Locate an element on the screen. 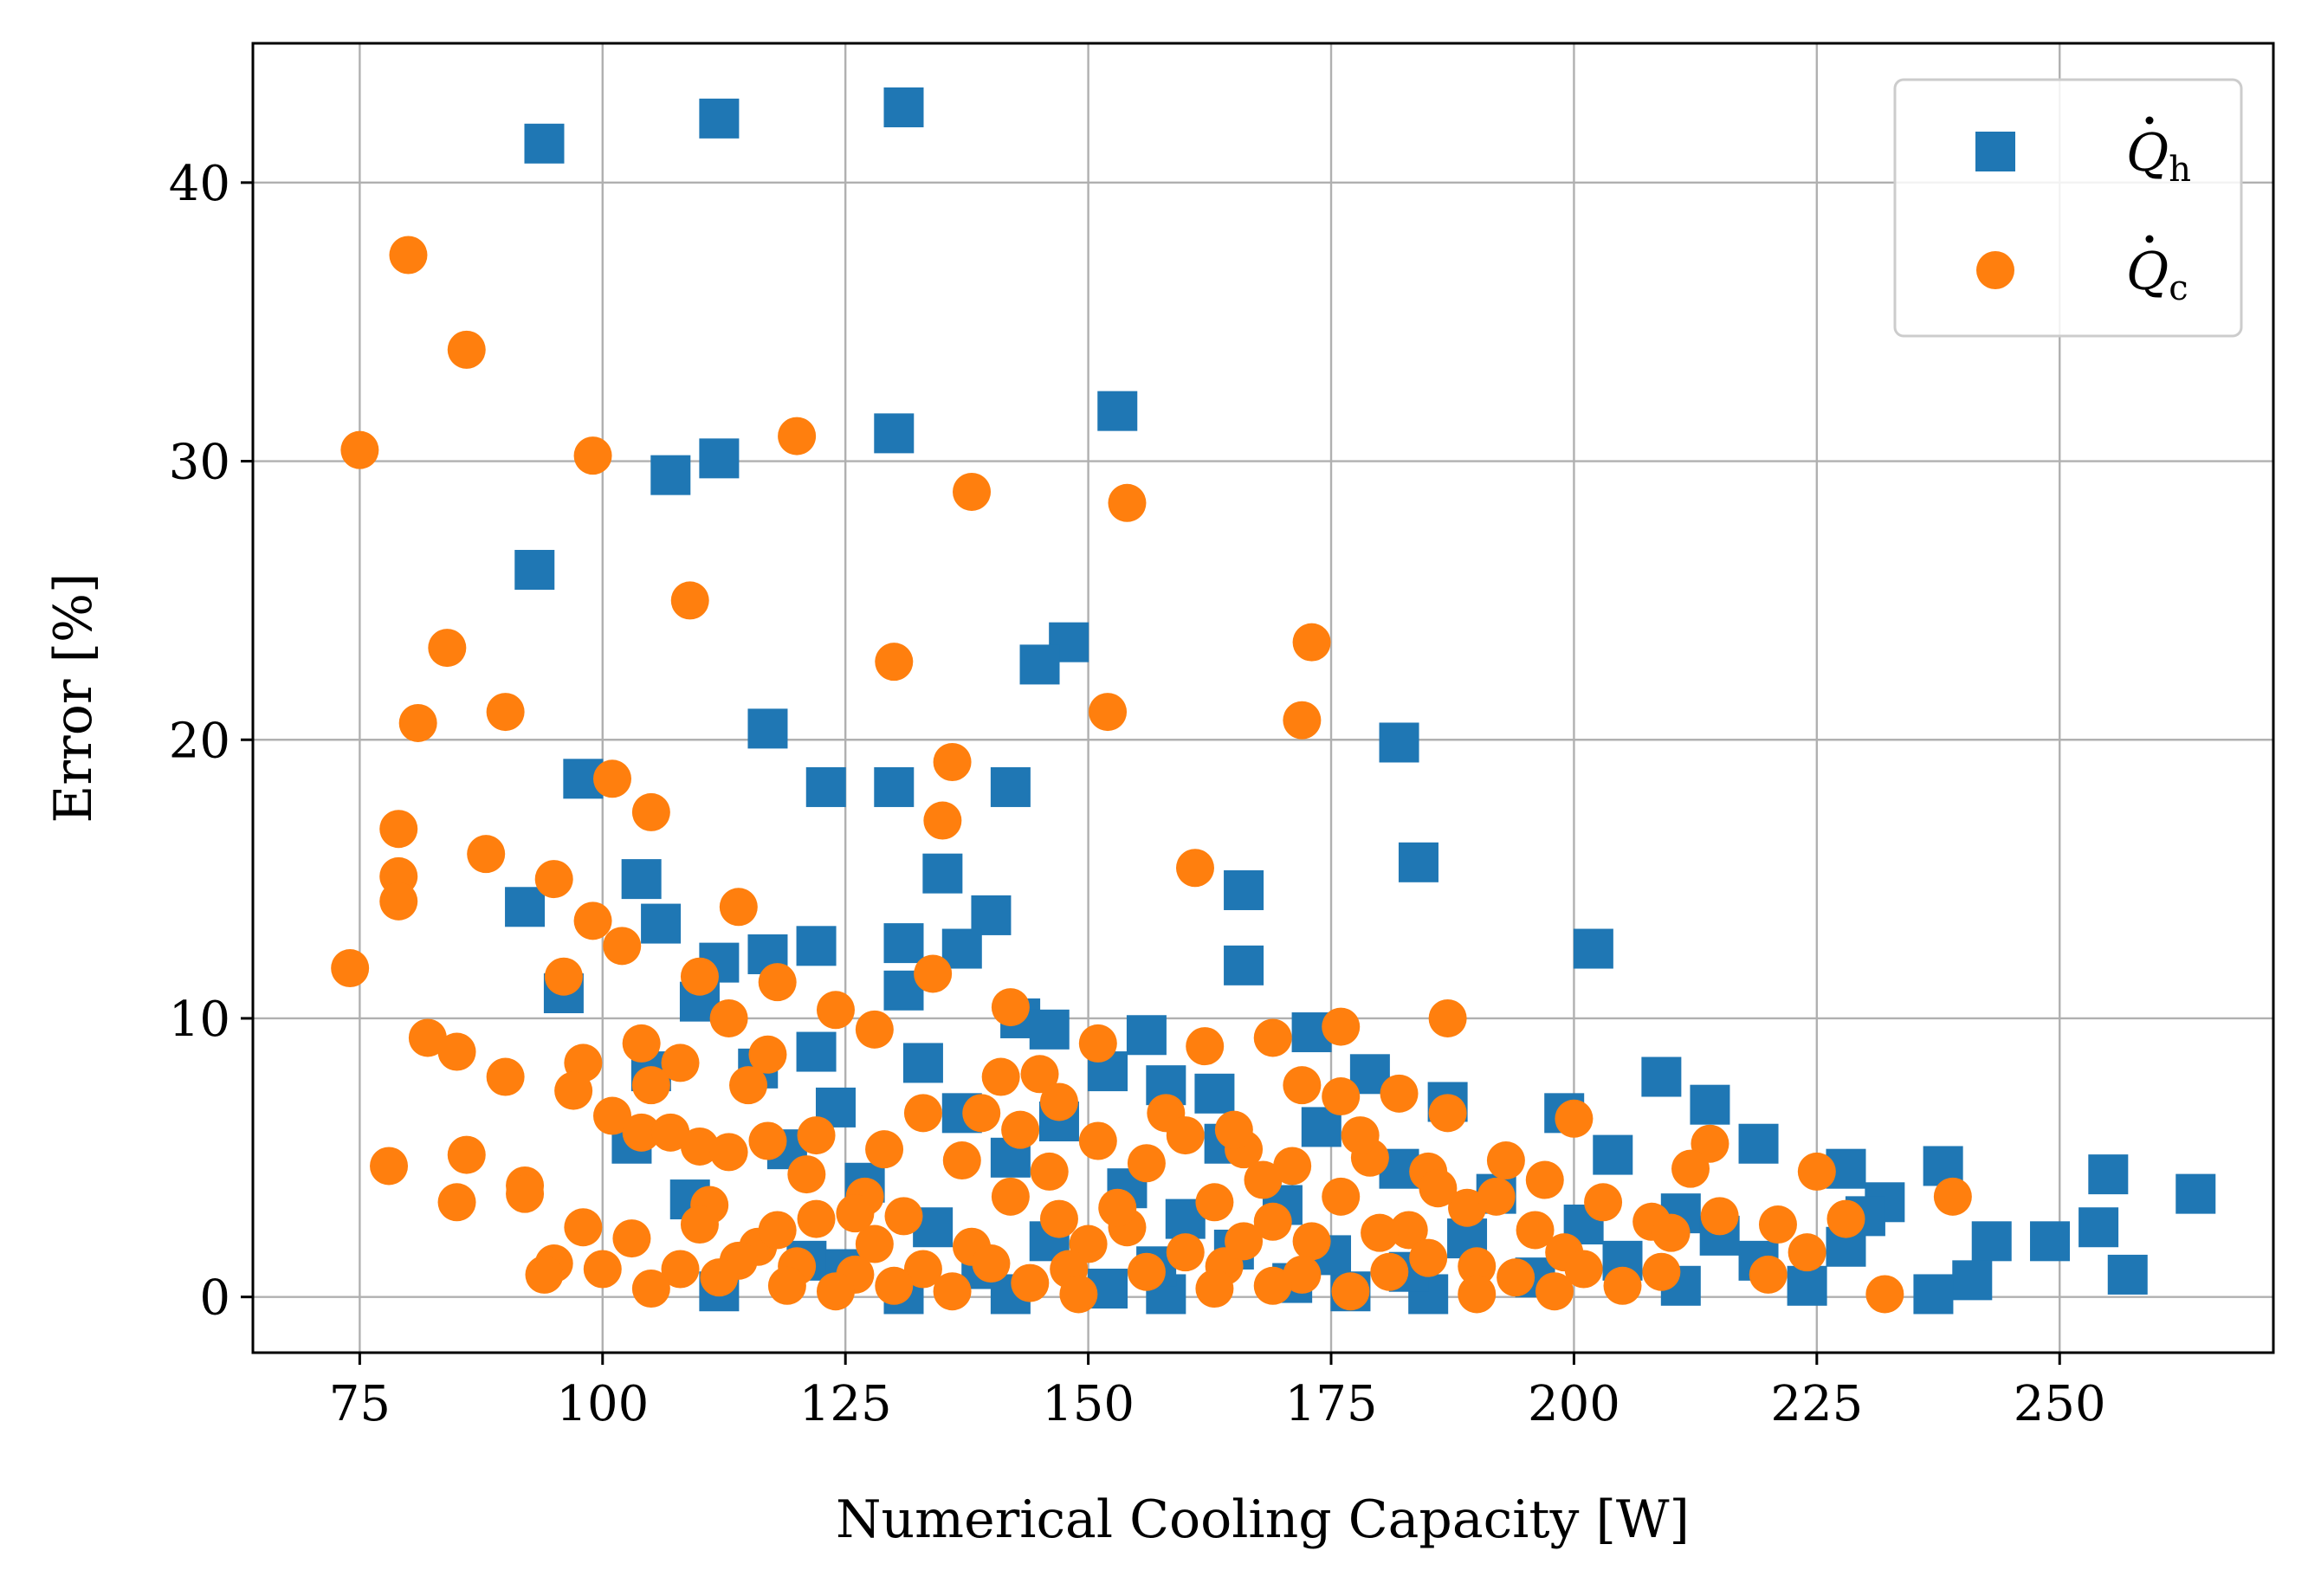 The width and height of the screenshot is (2308, 1596). x-axis-label: Numerical Cooling Capacity [W] is located at coordinates (1263, 1519).